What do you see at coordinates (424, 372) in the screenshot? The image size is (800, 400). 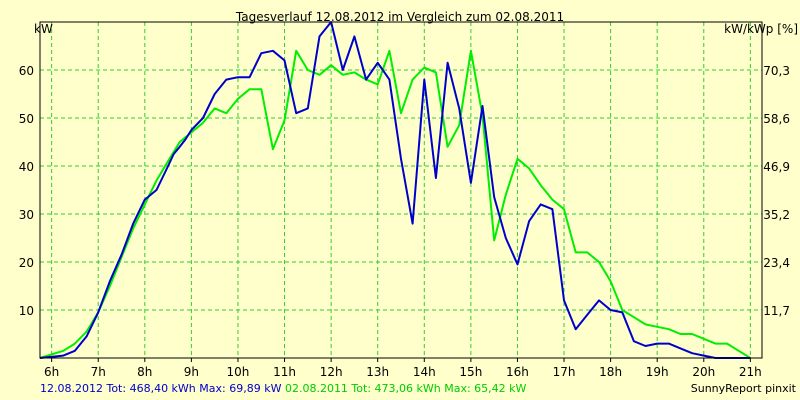 I see `x-tick-label-14h: 14h` at bounding box center [424, 372].